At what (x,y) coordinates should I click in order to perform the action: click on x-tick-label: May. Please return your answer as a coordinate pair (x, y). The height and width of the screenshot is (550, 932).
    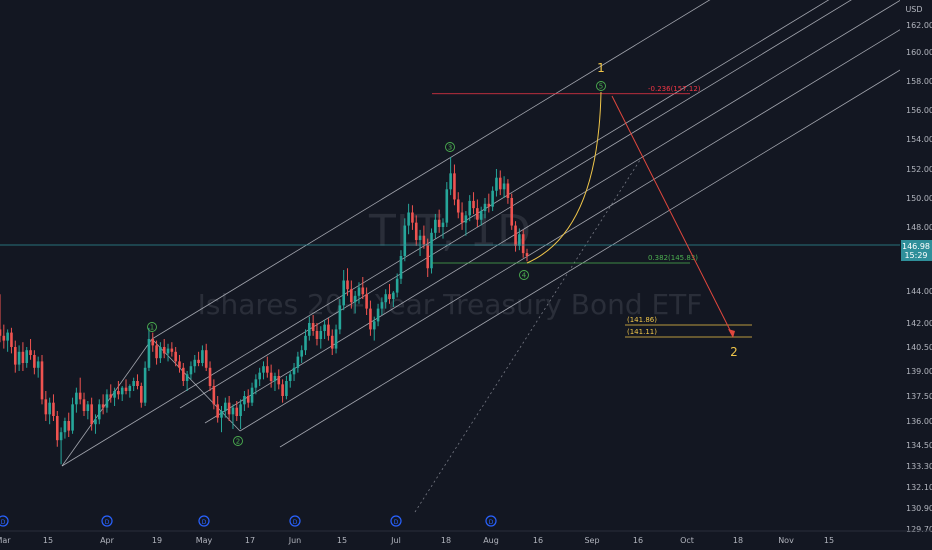
    Looking at the image, I should click on (204, 540).